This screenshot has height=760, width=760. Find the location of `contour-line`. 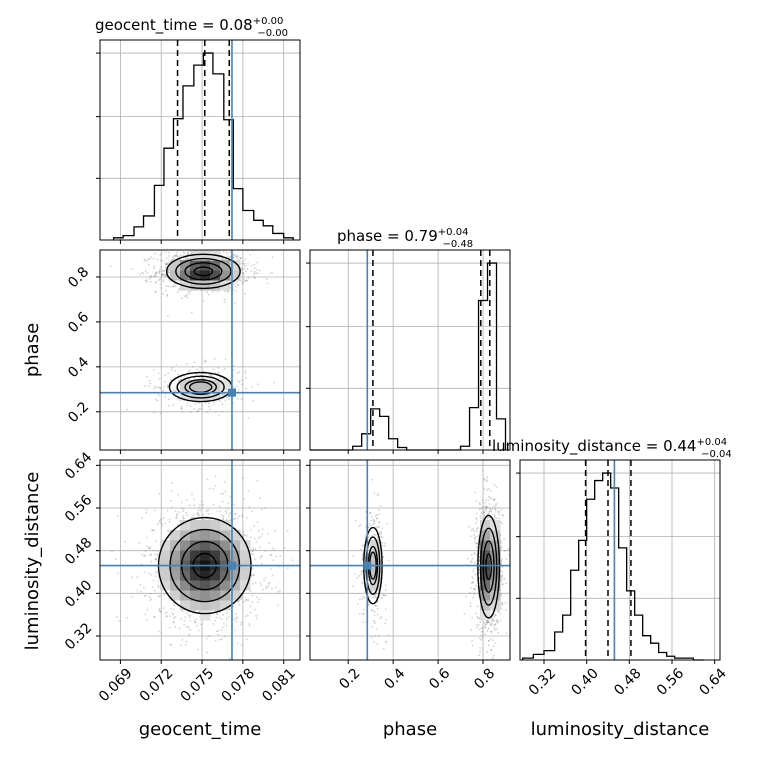

contour-line is located at coordinates (488, 566).